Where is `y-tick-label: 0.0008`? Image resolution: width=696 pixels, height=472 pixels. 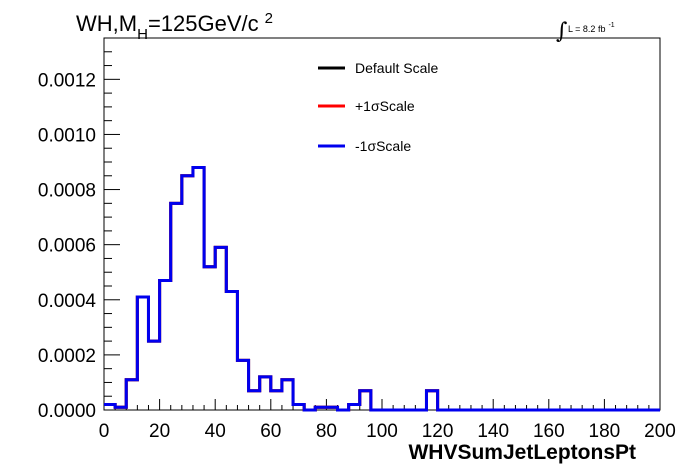 y-tick-label: 0.0008 is located at coordinates (67, 191).